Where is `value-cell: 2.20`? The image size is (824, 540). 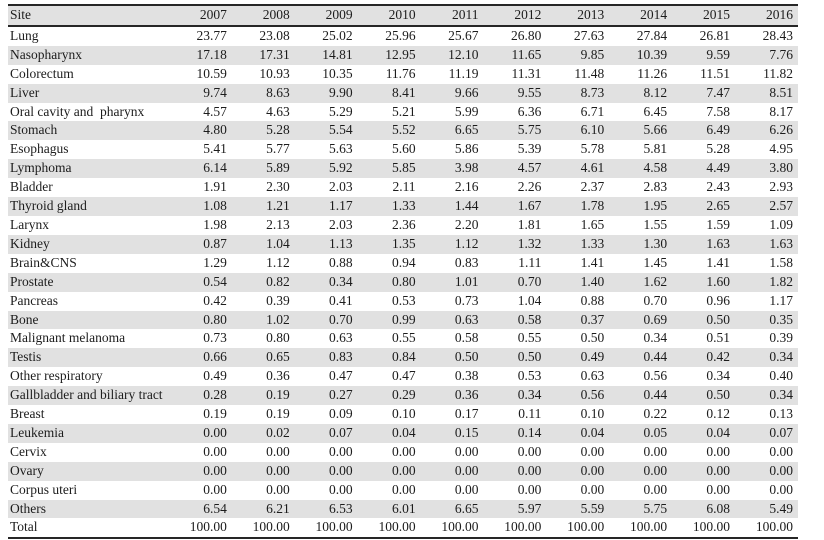 value-cell: 2.20 is located at coordinates (466, 224).